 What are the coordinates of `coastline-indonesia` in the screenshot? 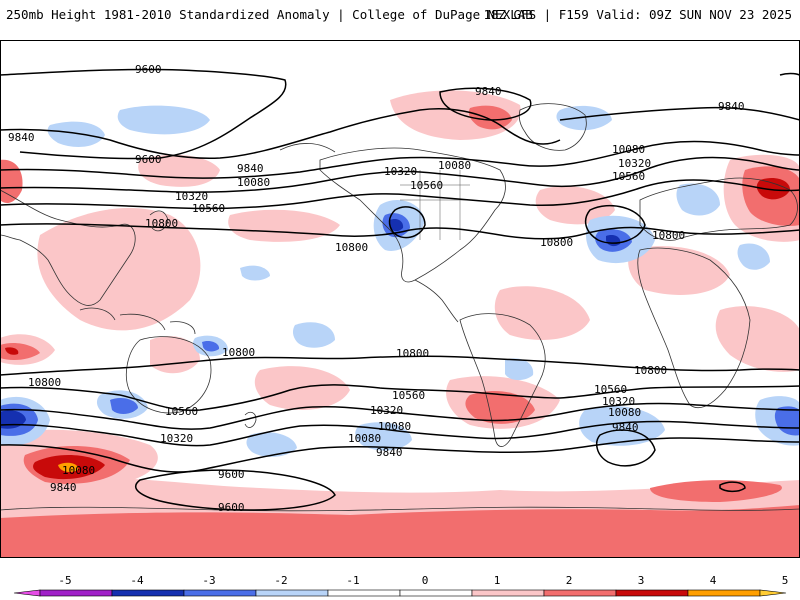 It's located at (137, 321).